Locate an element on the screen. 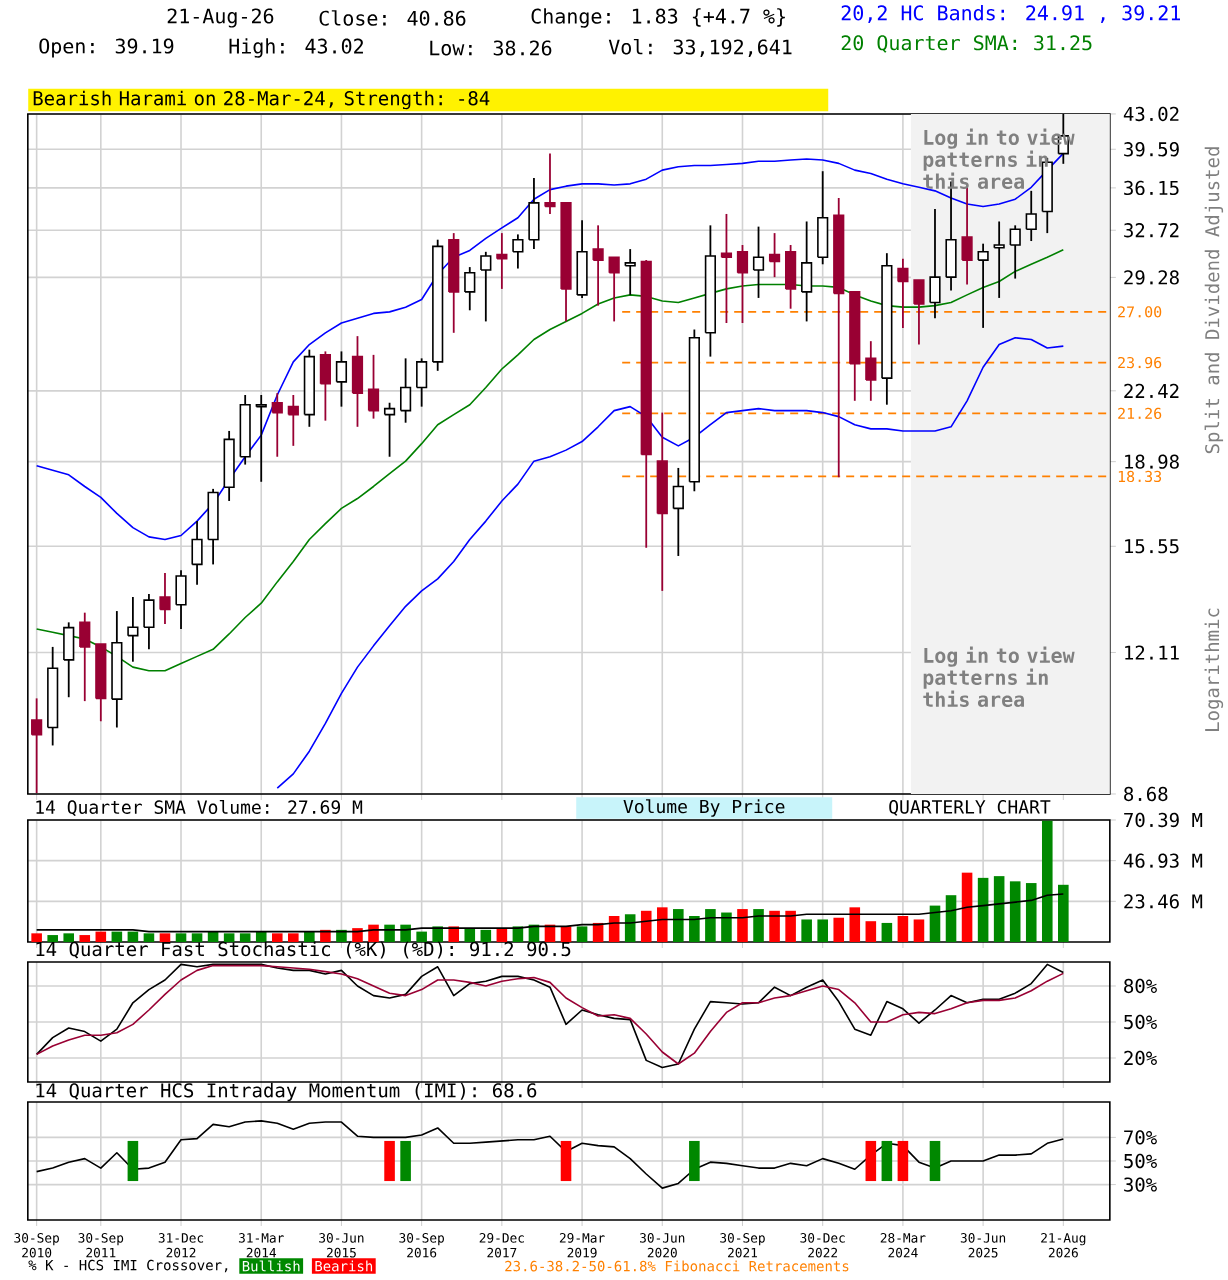  annotation: Log in to view patterns in this area is located at coordinates (999, 676).